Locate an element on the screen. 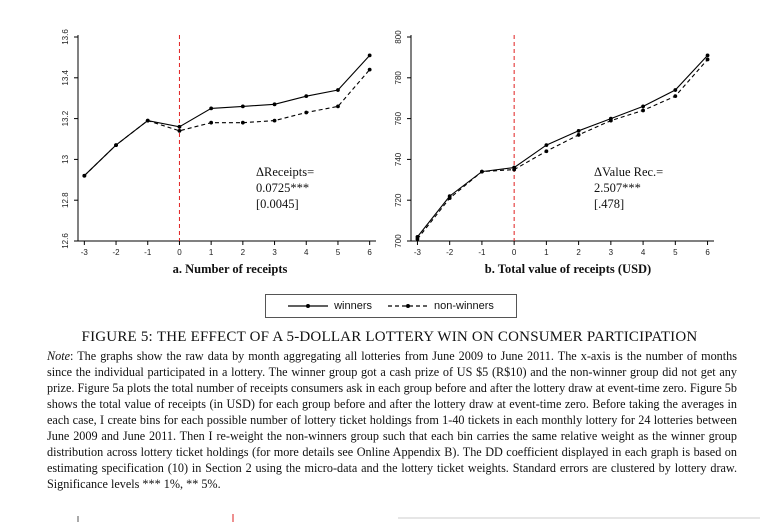  dd-coefficient-annotation: [0.0045] is located at coordinates (277, 204).